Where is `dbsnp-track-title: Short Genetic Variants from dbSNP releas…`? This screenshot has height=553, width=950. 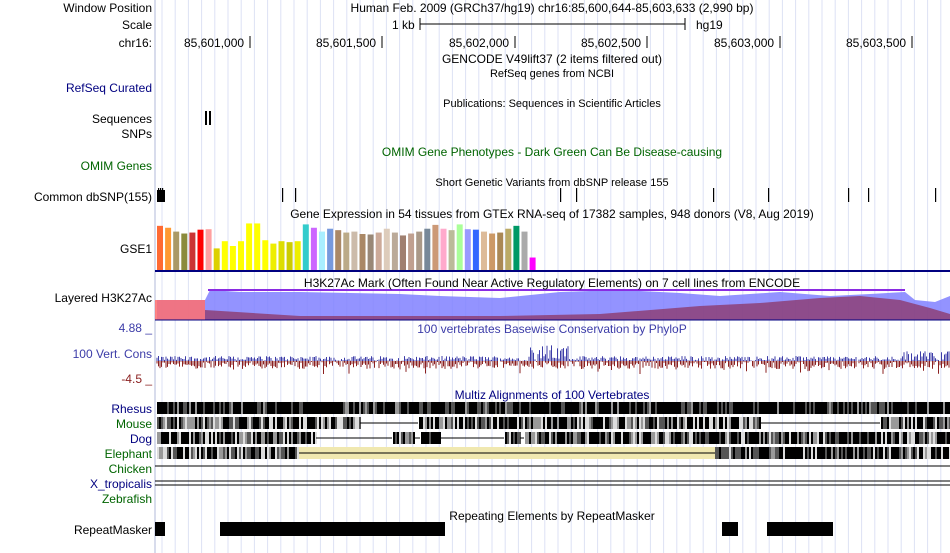
dbsnp-track-title: Short Genetic Variants from dbSNP releas… is located at coordinates (552, 183).